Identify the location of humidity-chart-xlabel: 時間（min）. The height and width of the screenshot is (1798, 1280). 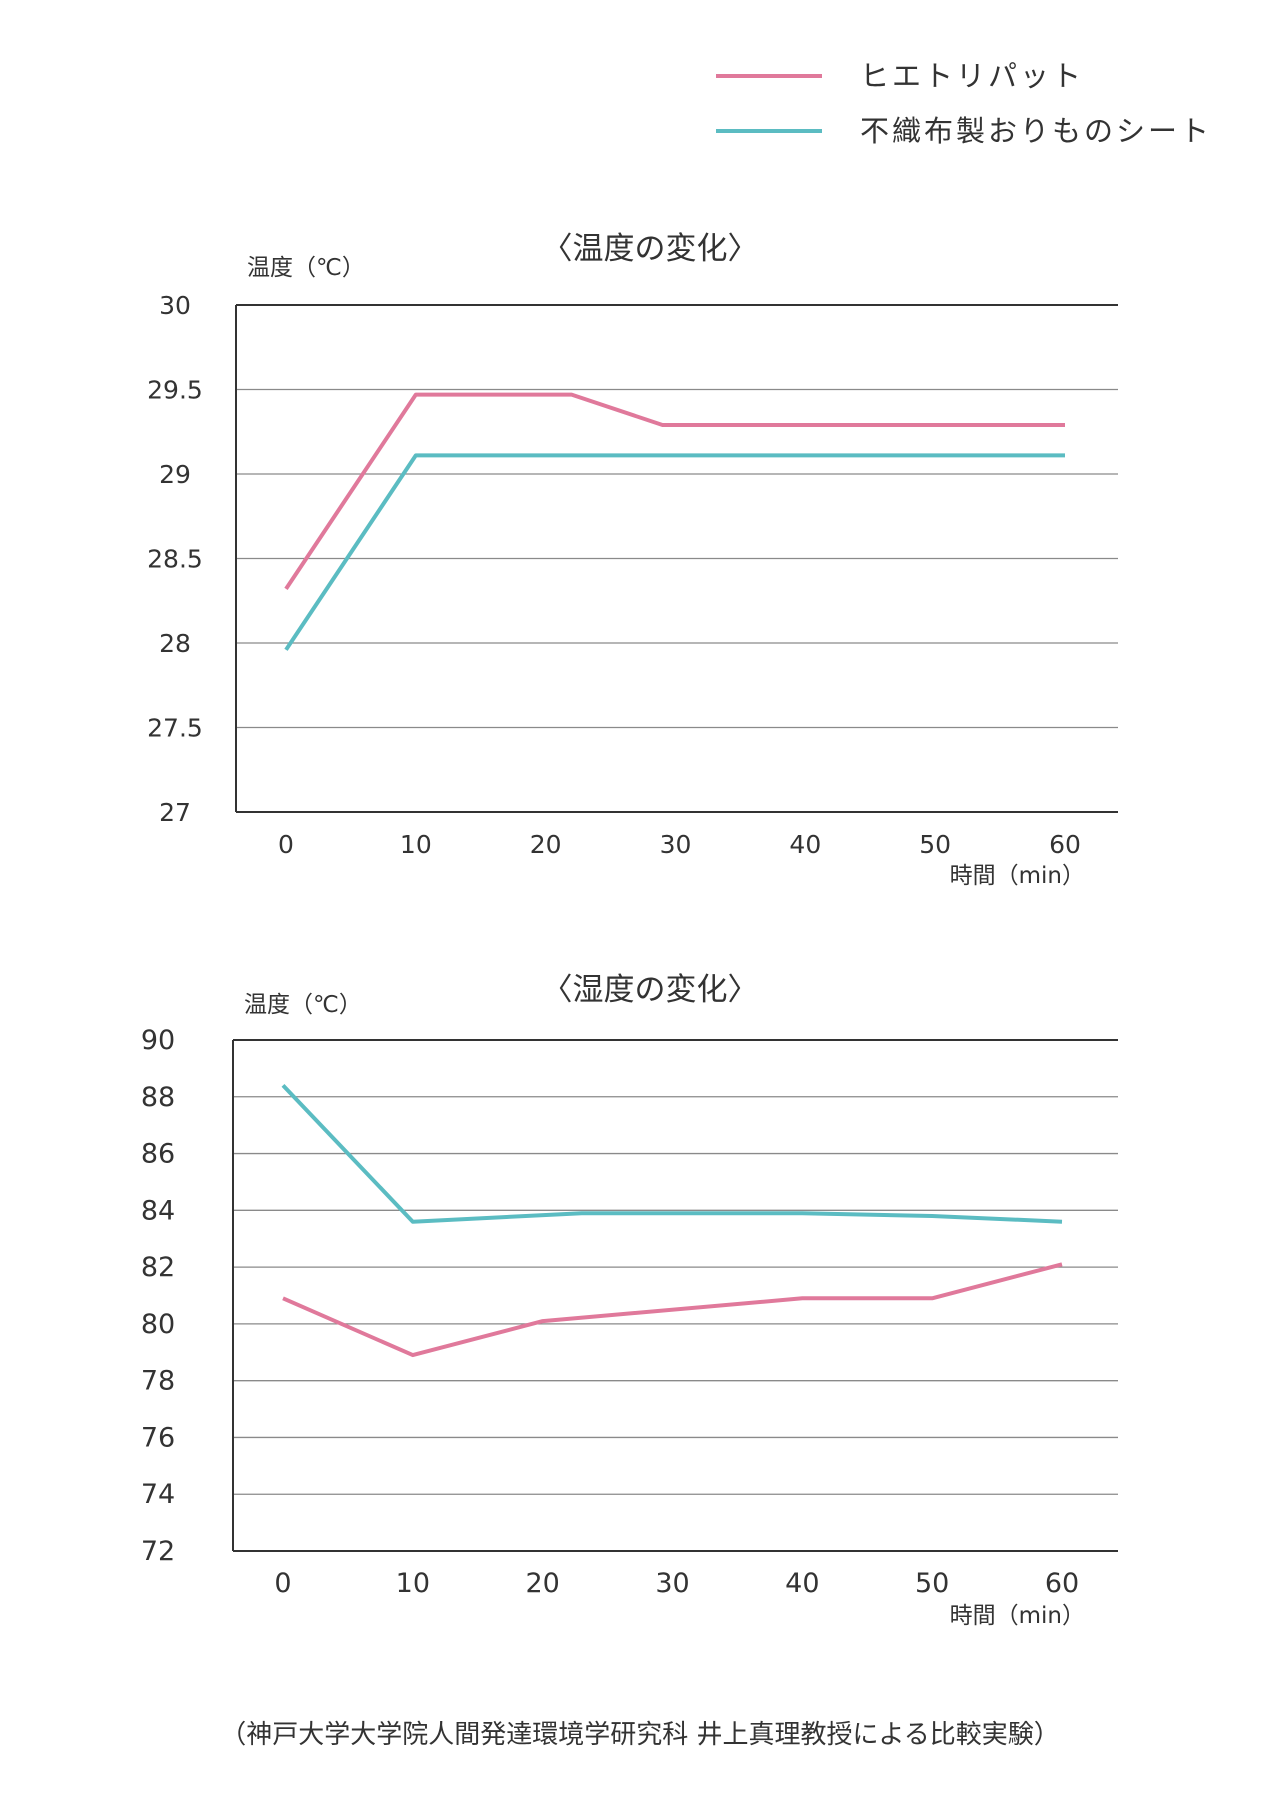
(1017, 1616).